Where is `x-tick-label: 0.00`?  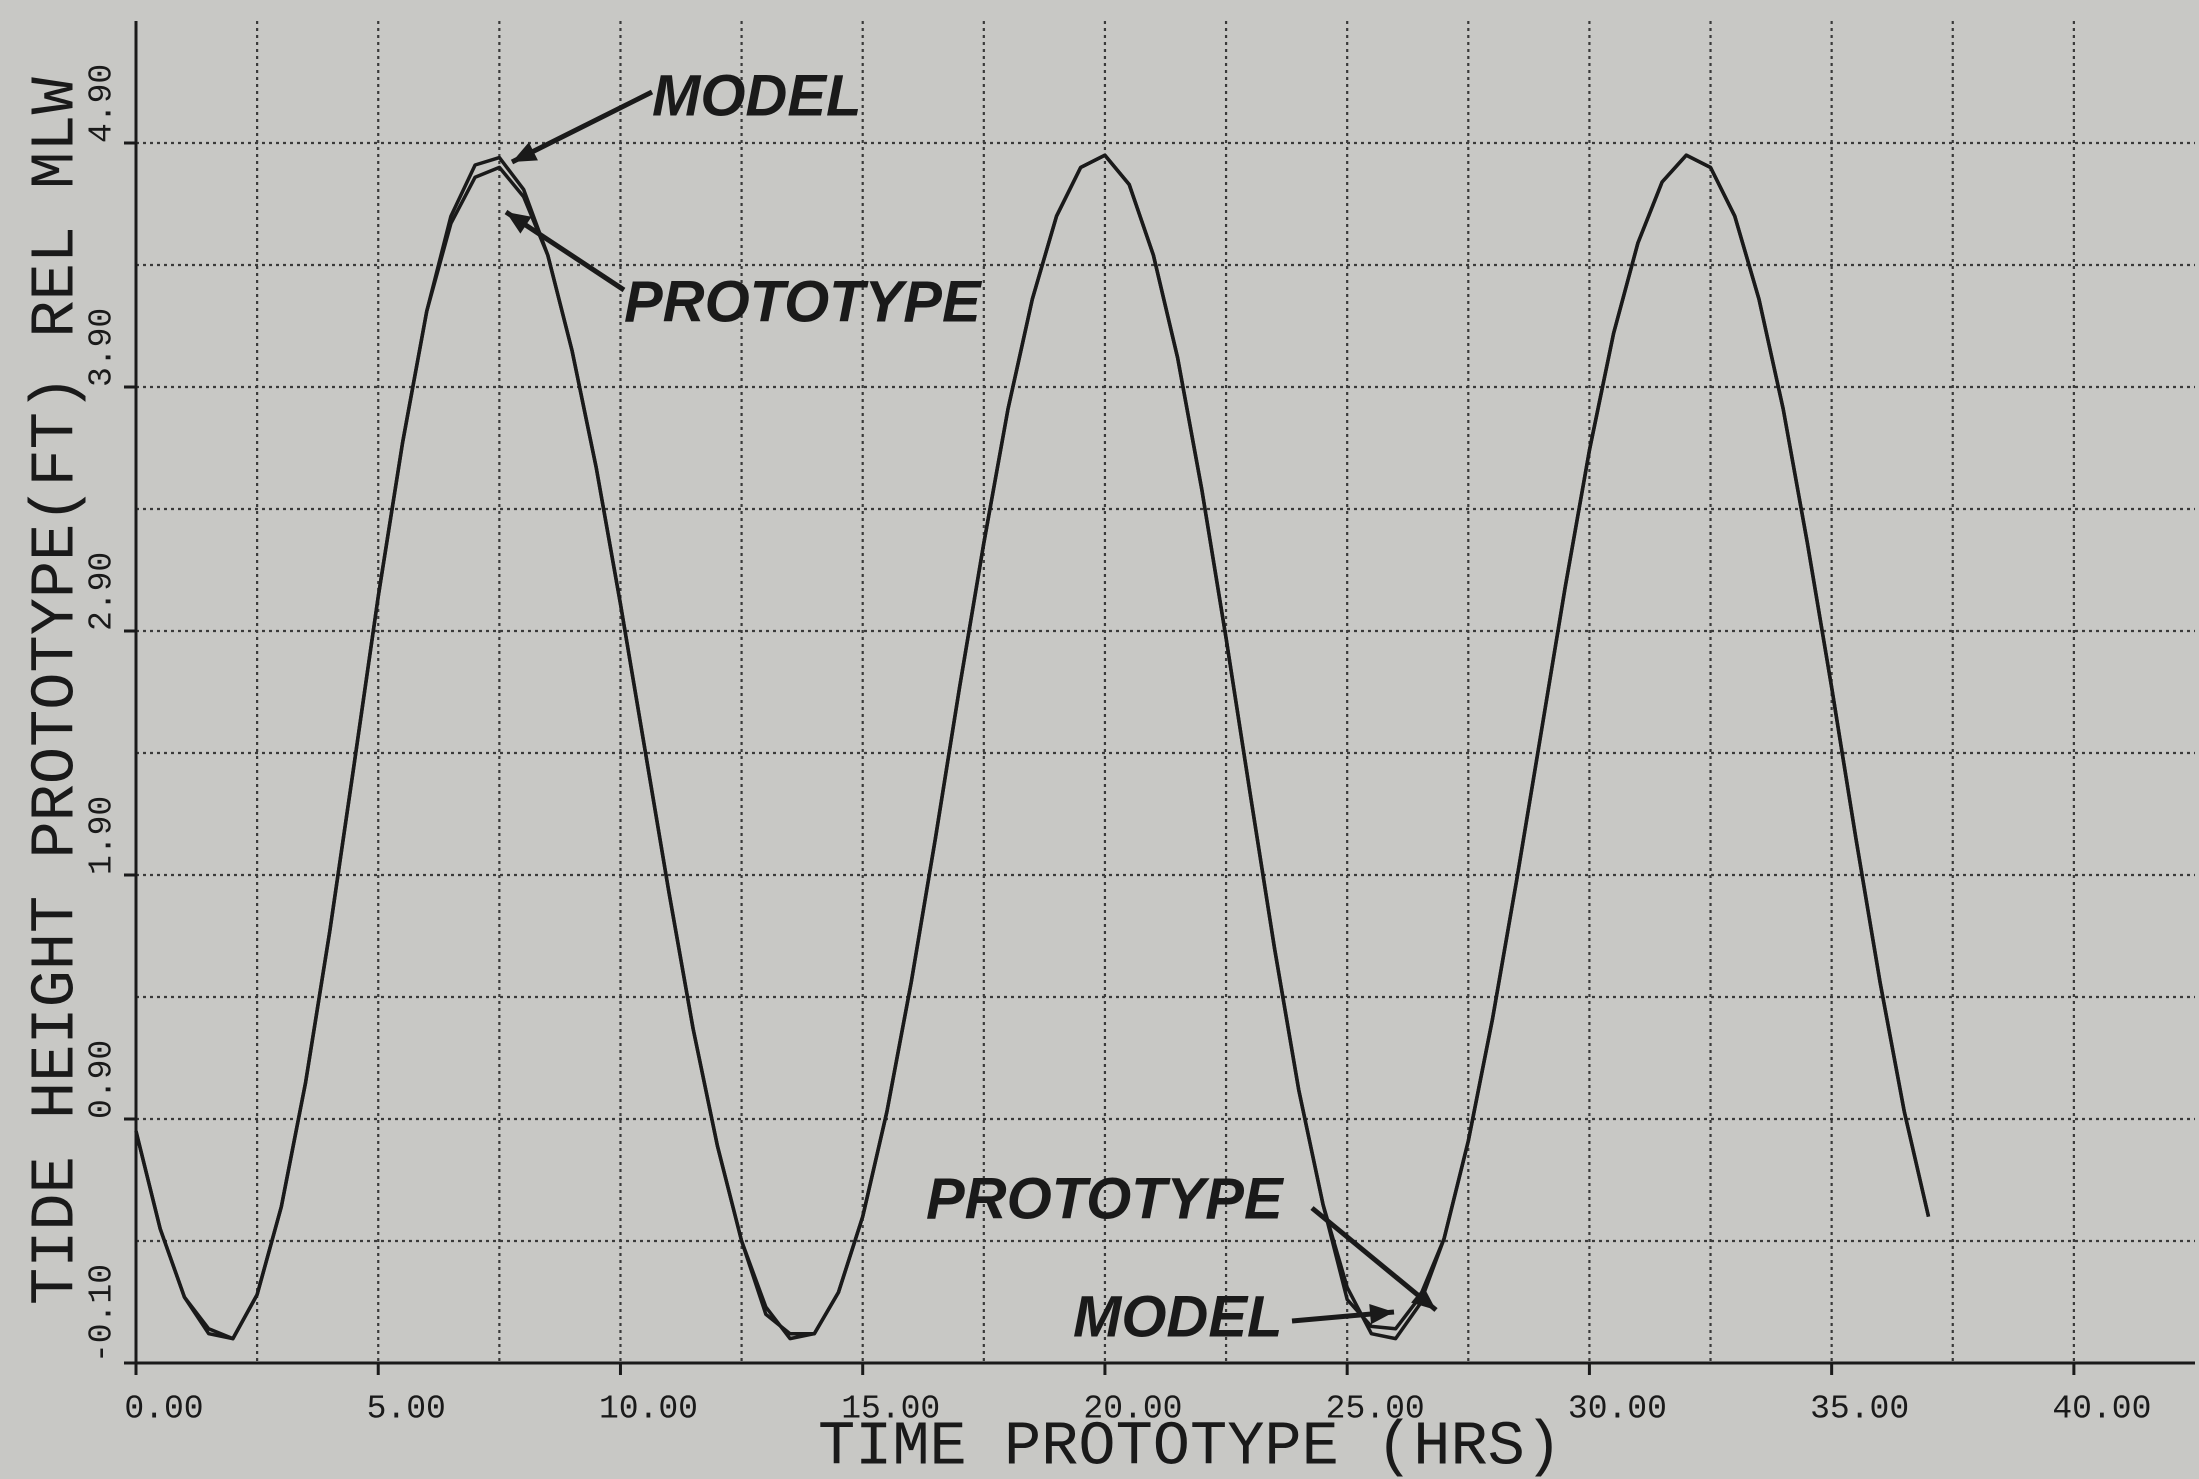
x-tick-label: 0.00 is located at coordinates (163, 1409).